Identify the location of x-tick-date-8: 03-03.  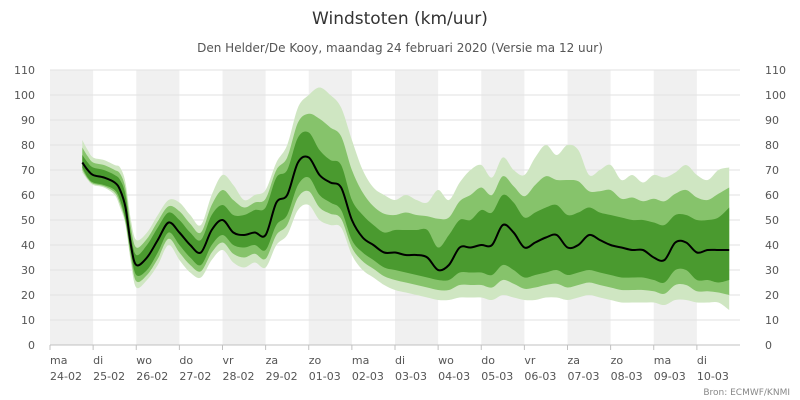
(411, 376).